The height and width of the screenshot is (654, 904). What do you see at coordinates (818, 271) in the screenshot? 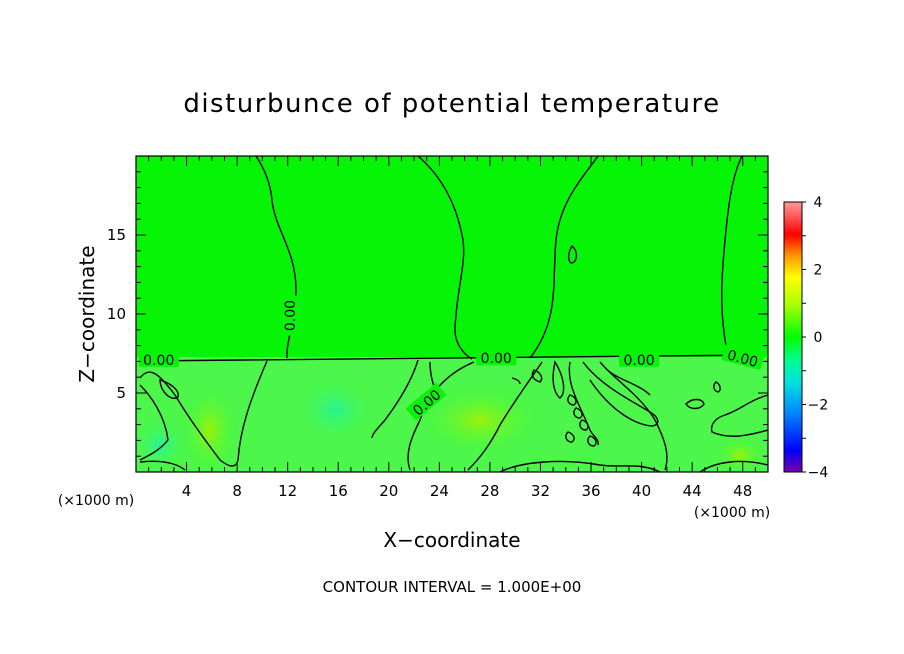
I see `colorbar-tick-label: 2` at bounding box center [818, 271].